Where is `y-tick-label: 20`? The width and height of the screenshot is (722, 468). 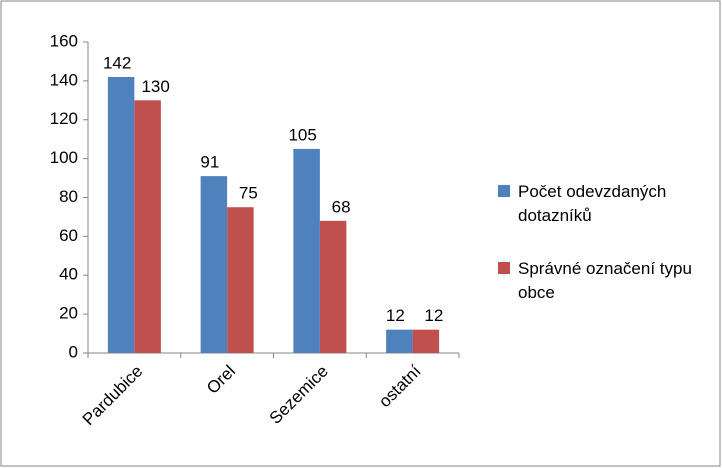 y-tick-label: 20 is located at coordinates (68, 313).